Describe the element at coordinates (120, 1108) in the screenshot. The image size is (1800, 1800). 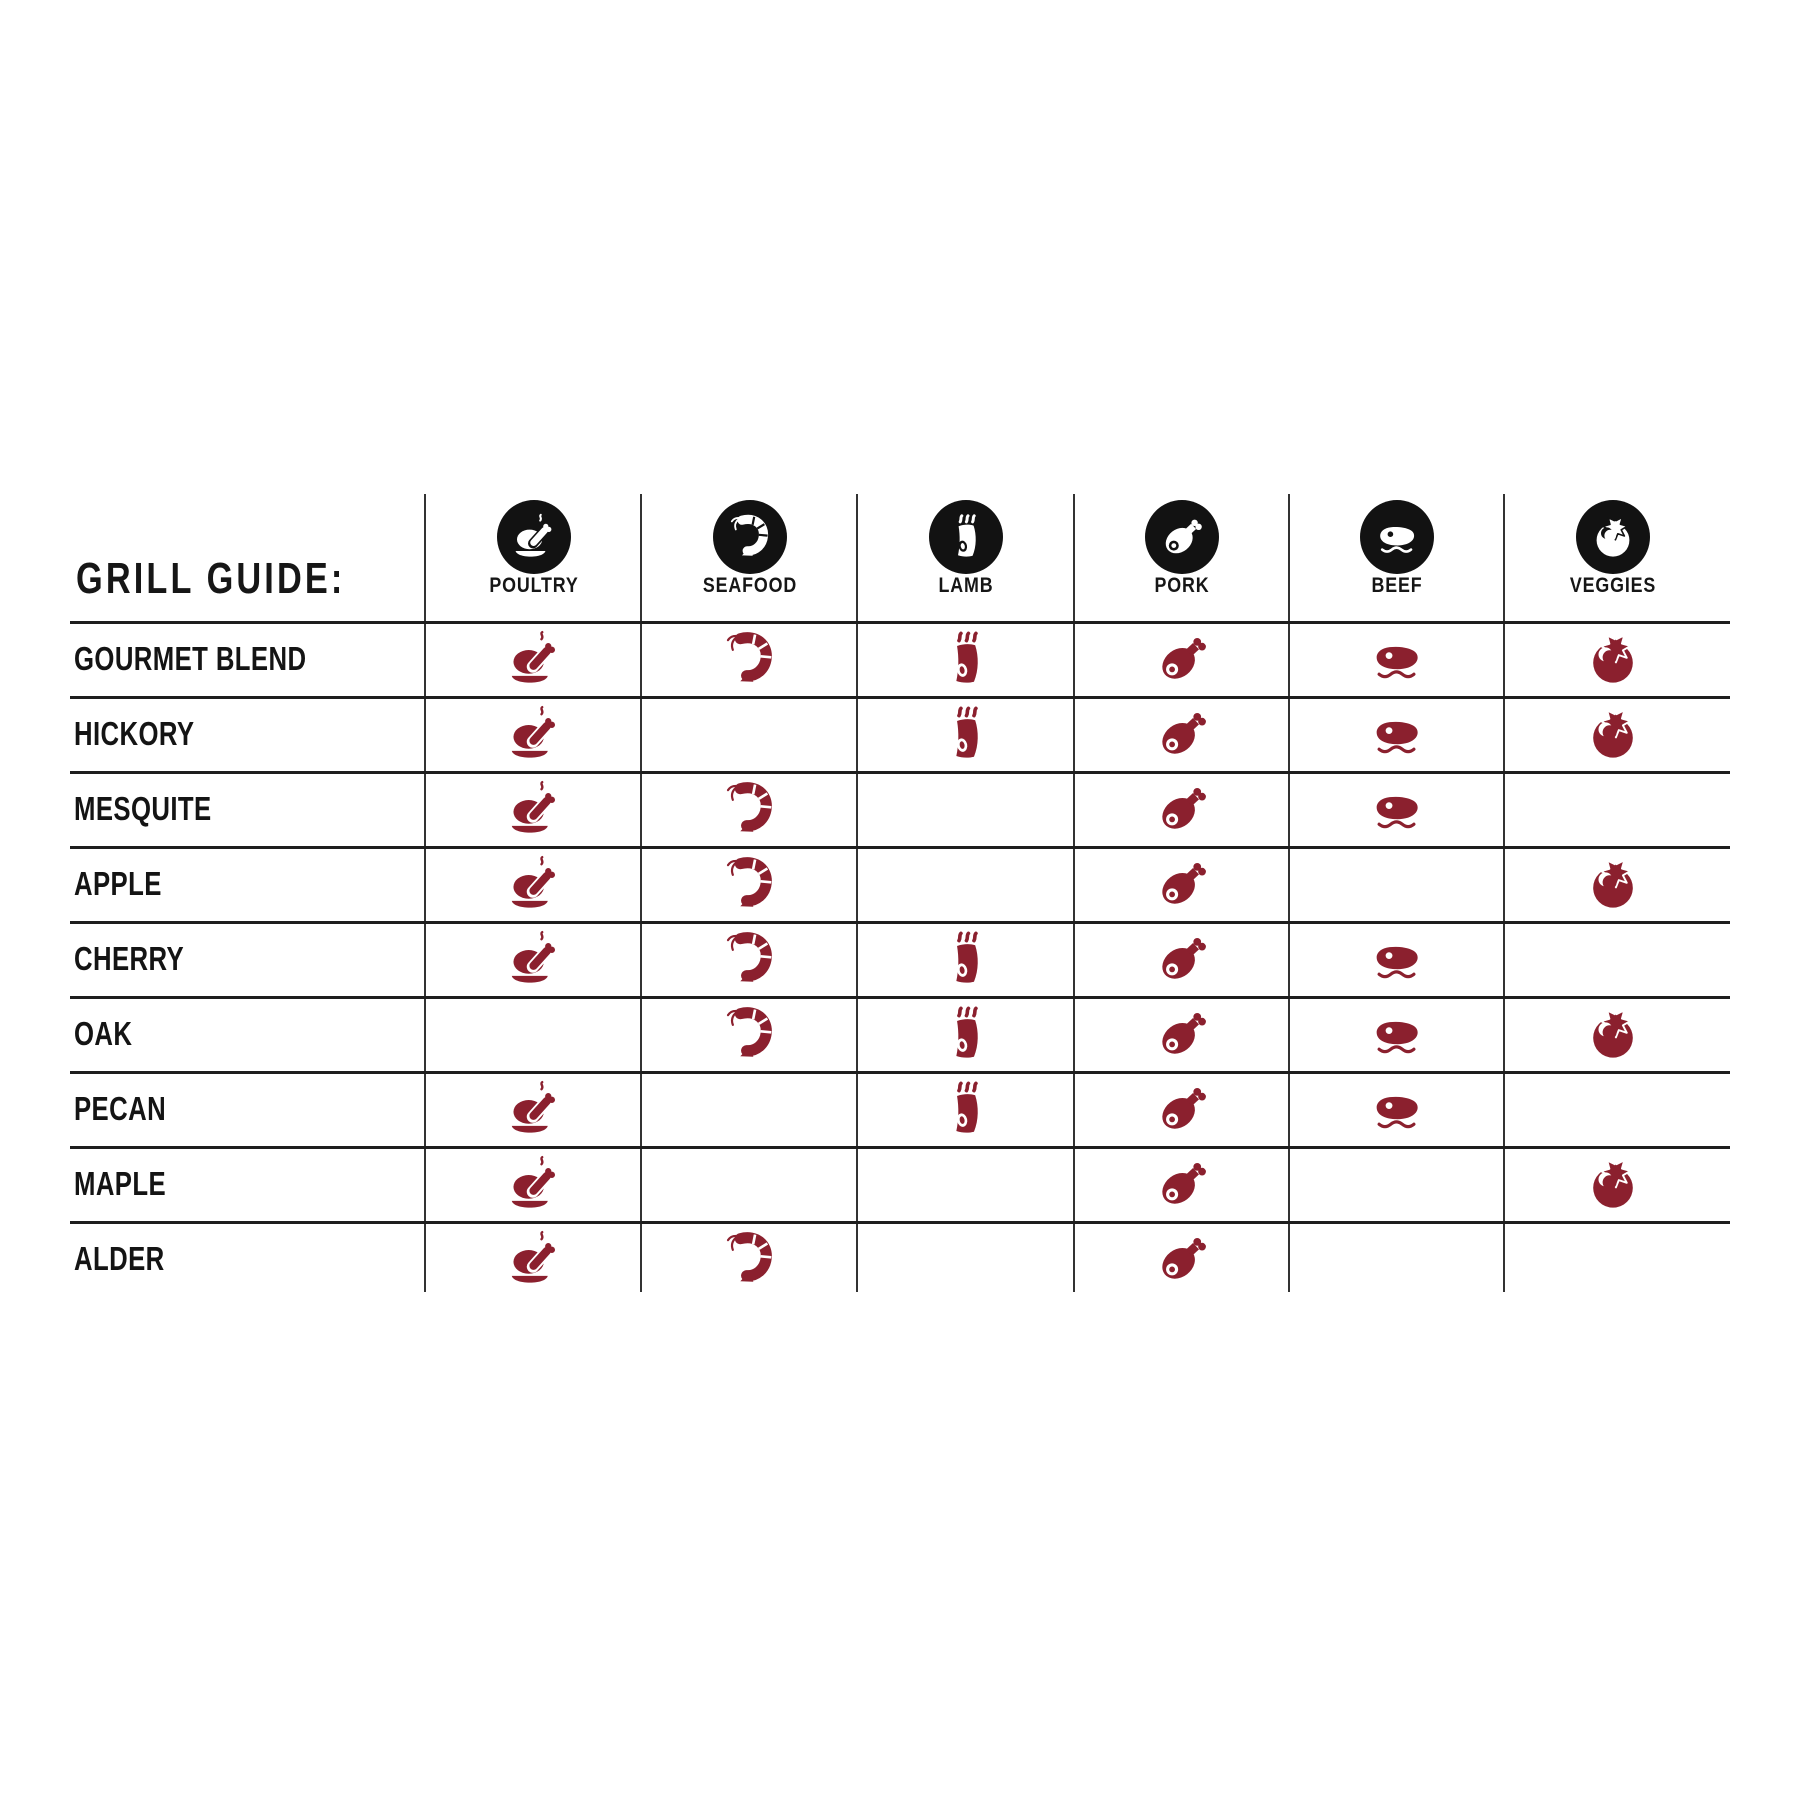
I see `row-label-pecan: PECAN` at that location.